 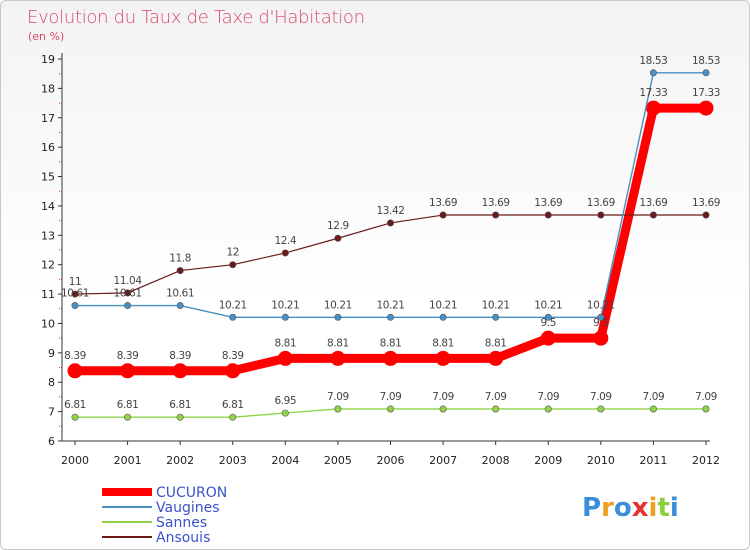 I want to click on logo-letter: x, so click(x=640, y=508).